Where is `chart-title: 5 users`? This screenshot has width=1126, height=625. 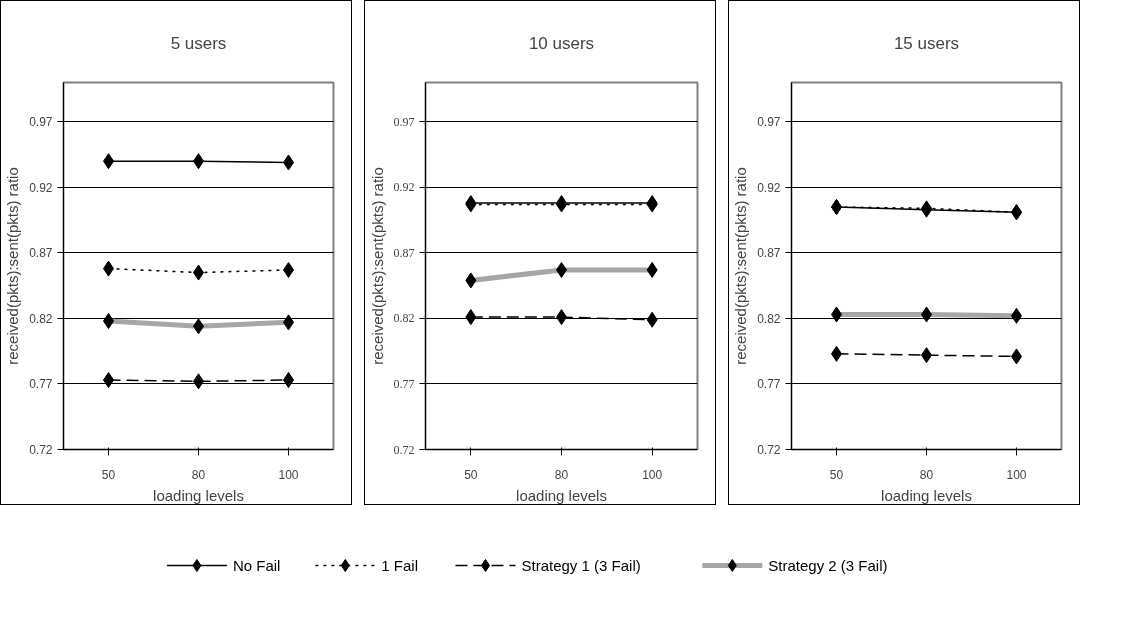
chart-title: 5 users is located at coordinates (198, 43).